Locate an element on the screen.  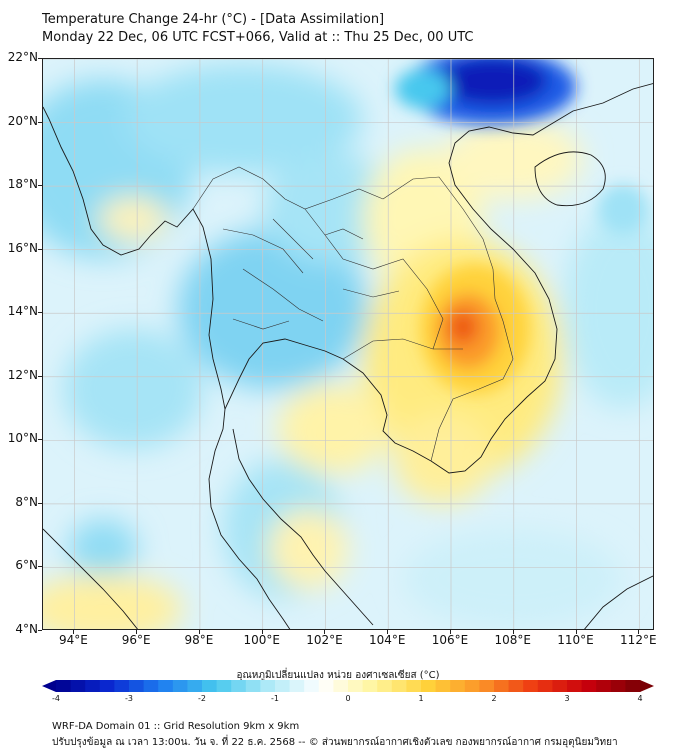
lon-tick-label: 112°E is located at coordinates (638, 640).